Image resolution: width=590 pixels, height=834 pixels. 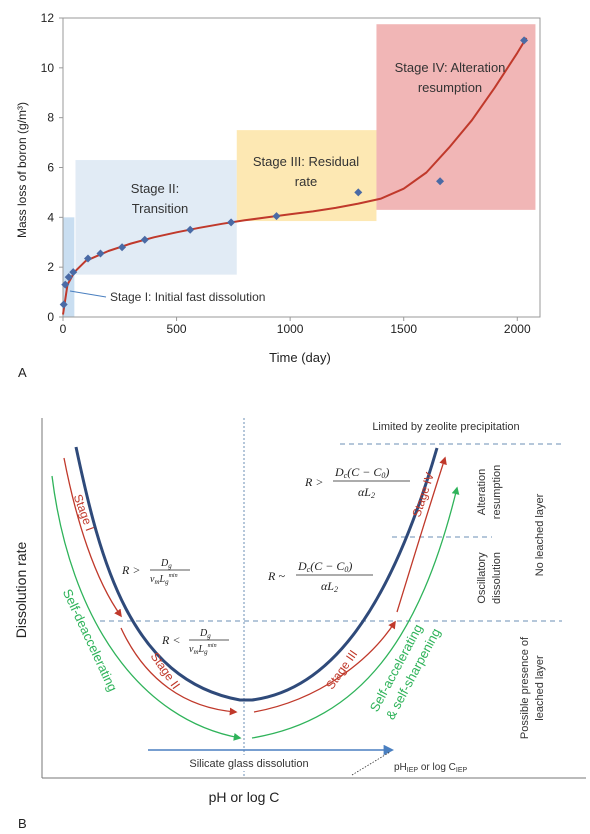 What do you see at coordinates (517, 329) in the screenshot?
I see `x-tick-label: 2000` at bounding box center [517, 329].